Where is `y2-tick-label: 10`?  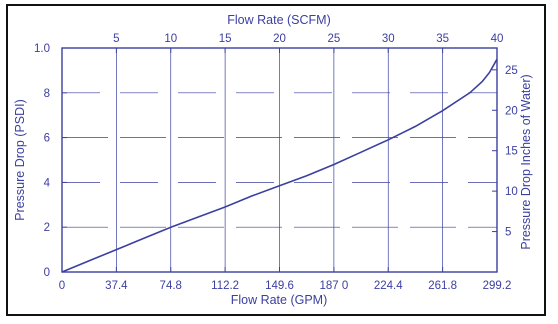 y2-tick-label: 10 is located at coordinates (511, 192).